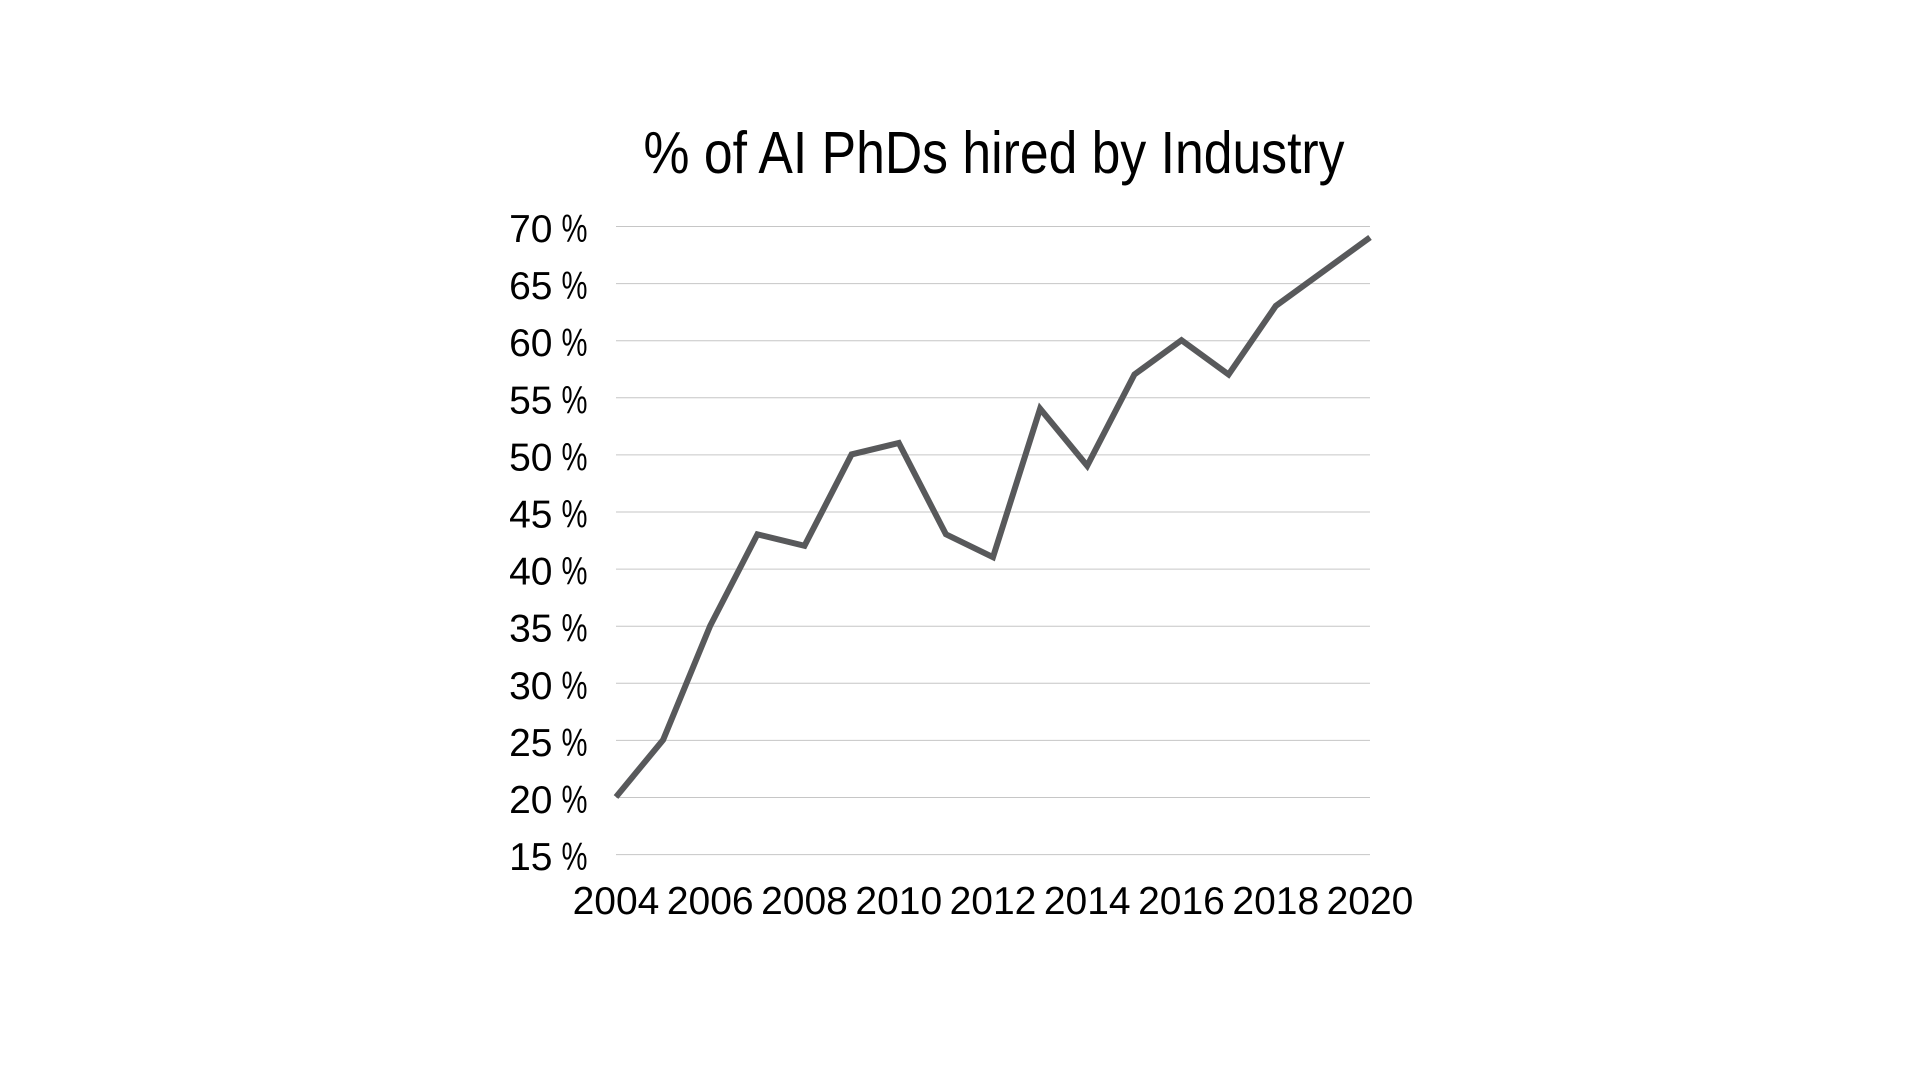 This screenshot has width=1920, height=1080. Describe the element at coordinates (530, 400) in the screenshot. I see `svg-text: 55` at that location.